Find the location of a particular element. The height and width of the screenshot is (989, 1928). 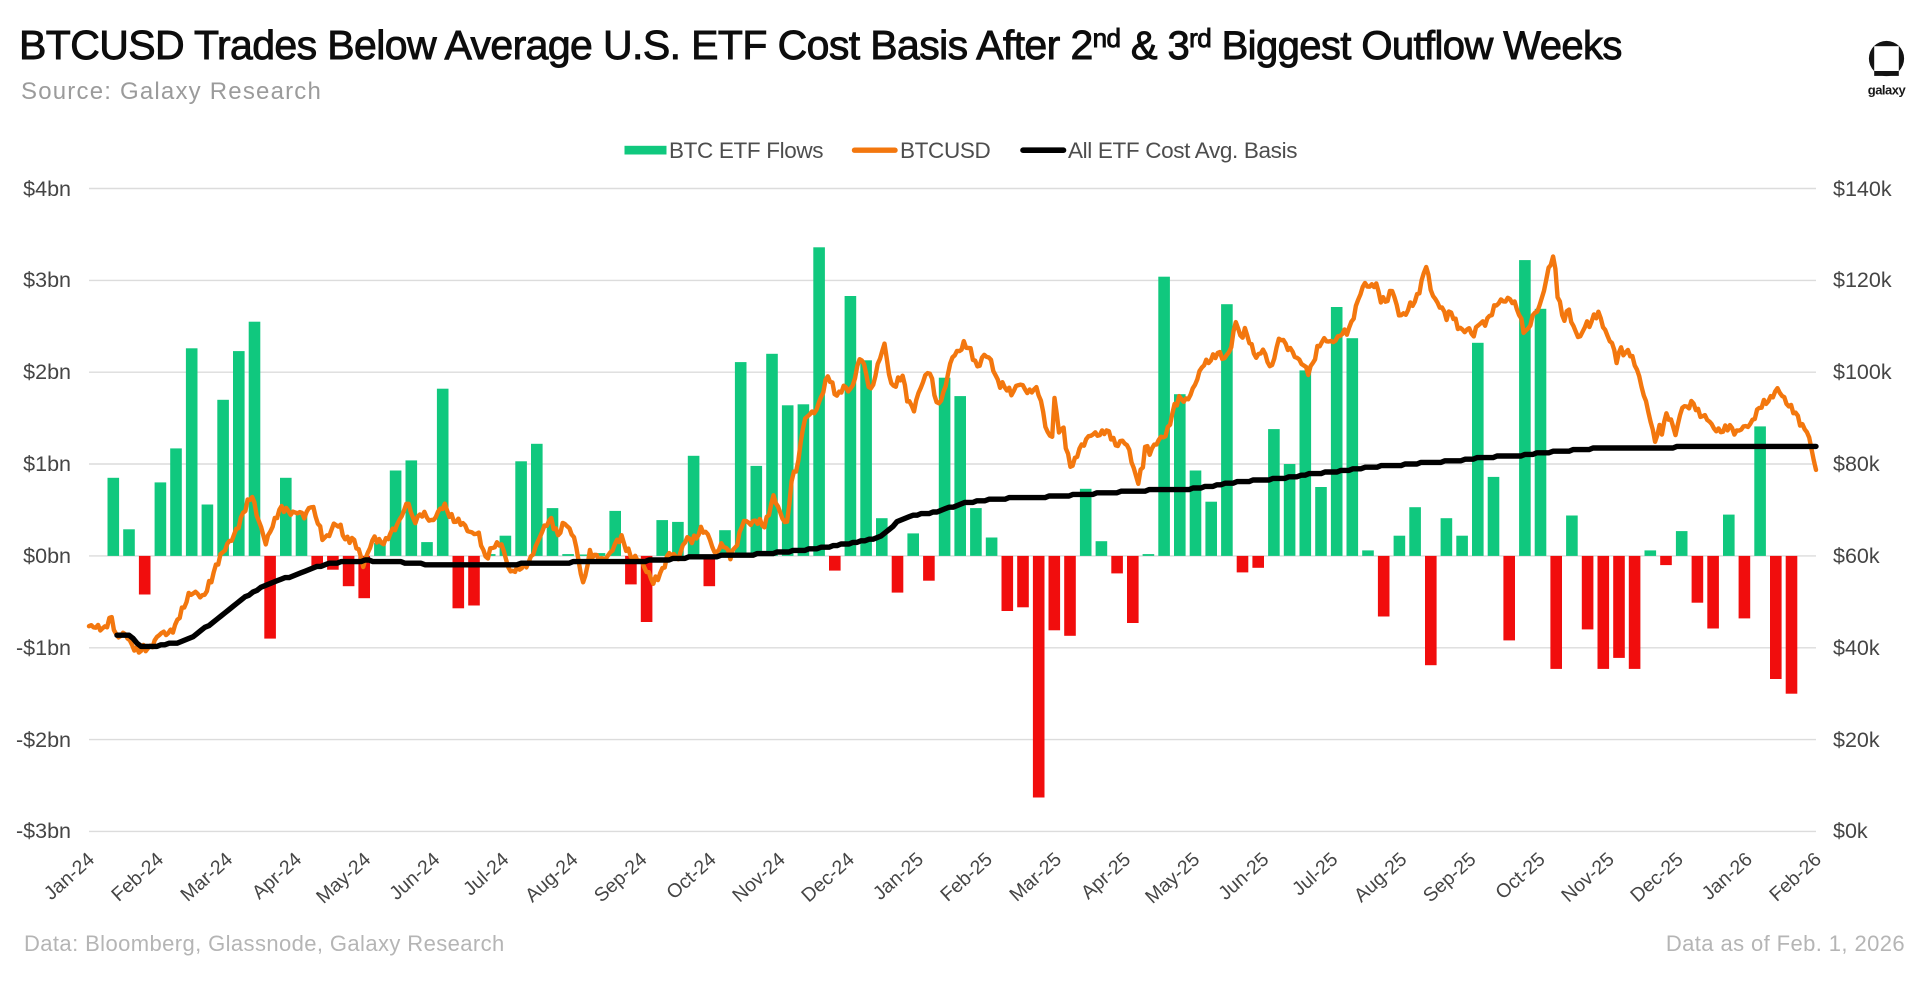

svg-text: $1bn is located at coordinates (47, 464).